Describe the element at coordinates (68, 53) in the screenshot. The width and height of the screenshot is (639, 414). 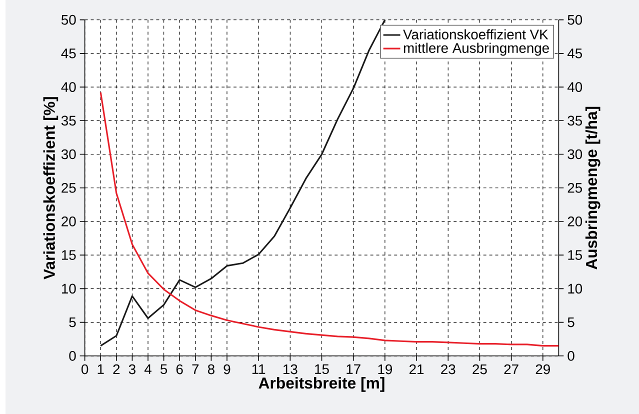
I see `y-tick-label: 45` at that location.